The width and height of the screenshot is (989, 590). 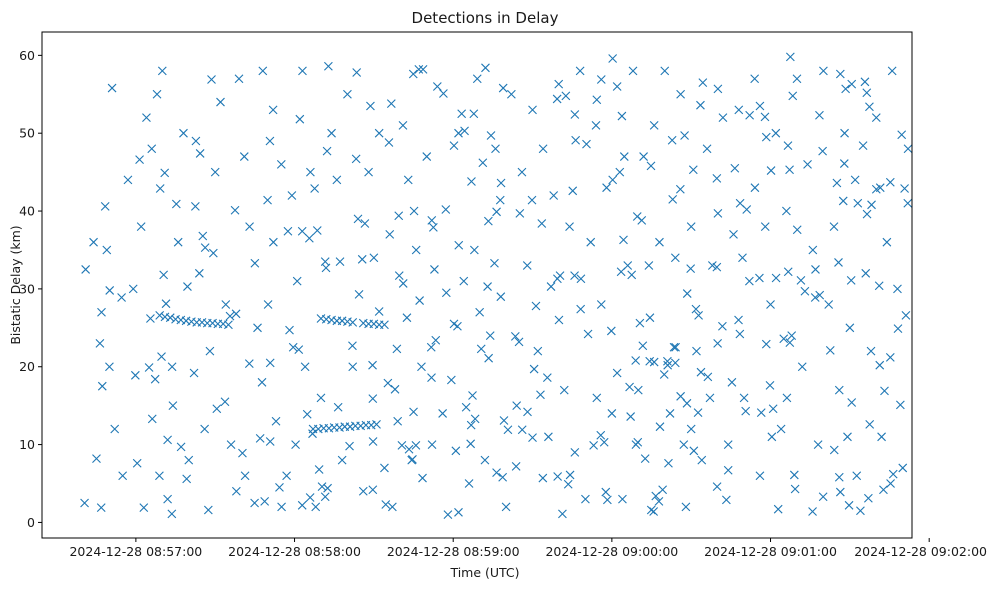 What do you see at coordinates (485, 18) in the screenshot?
I see `chart-title: Detections in Delay` at bounding box center [485, 18].